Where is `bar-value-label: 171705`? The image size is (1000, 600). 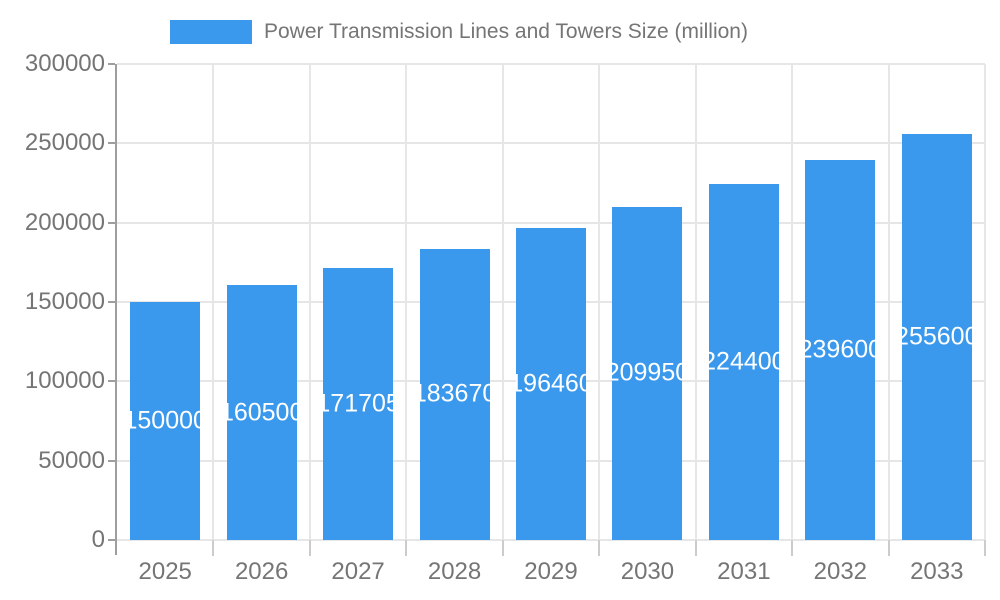
bar-value-label: 171705 is located at coordinates (358, 403).